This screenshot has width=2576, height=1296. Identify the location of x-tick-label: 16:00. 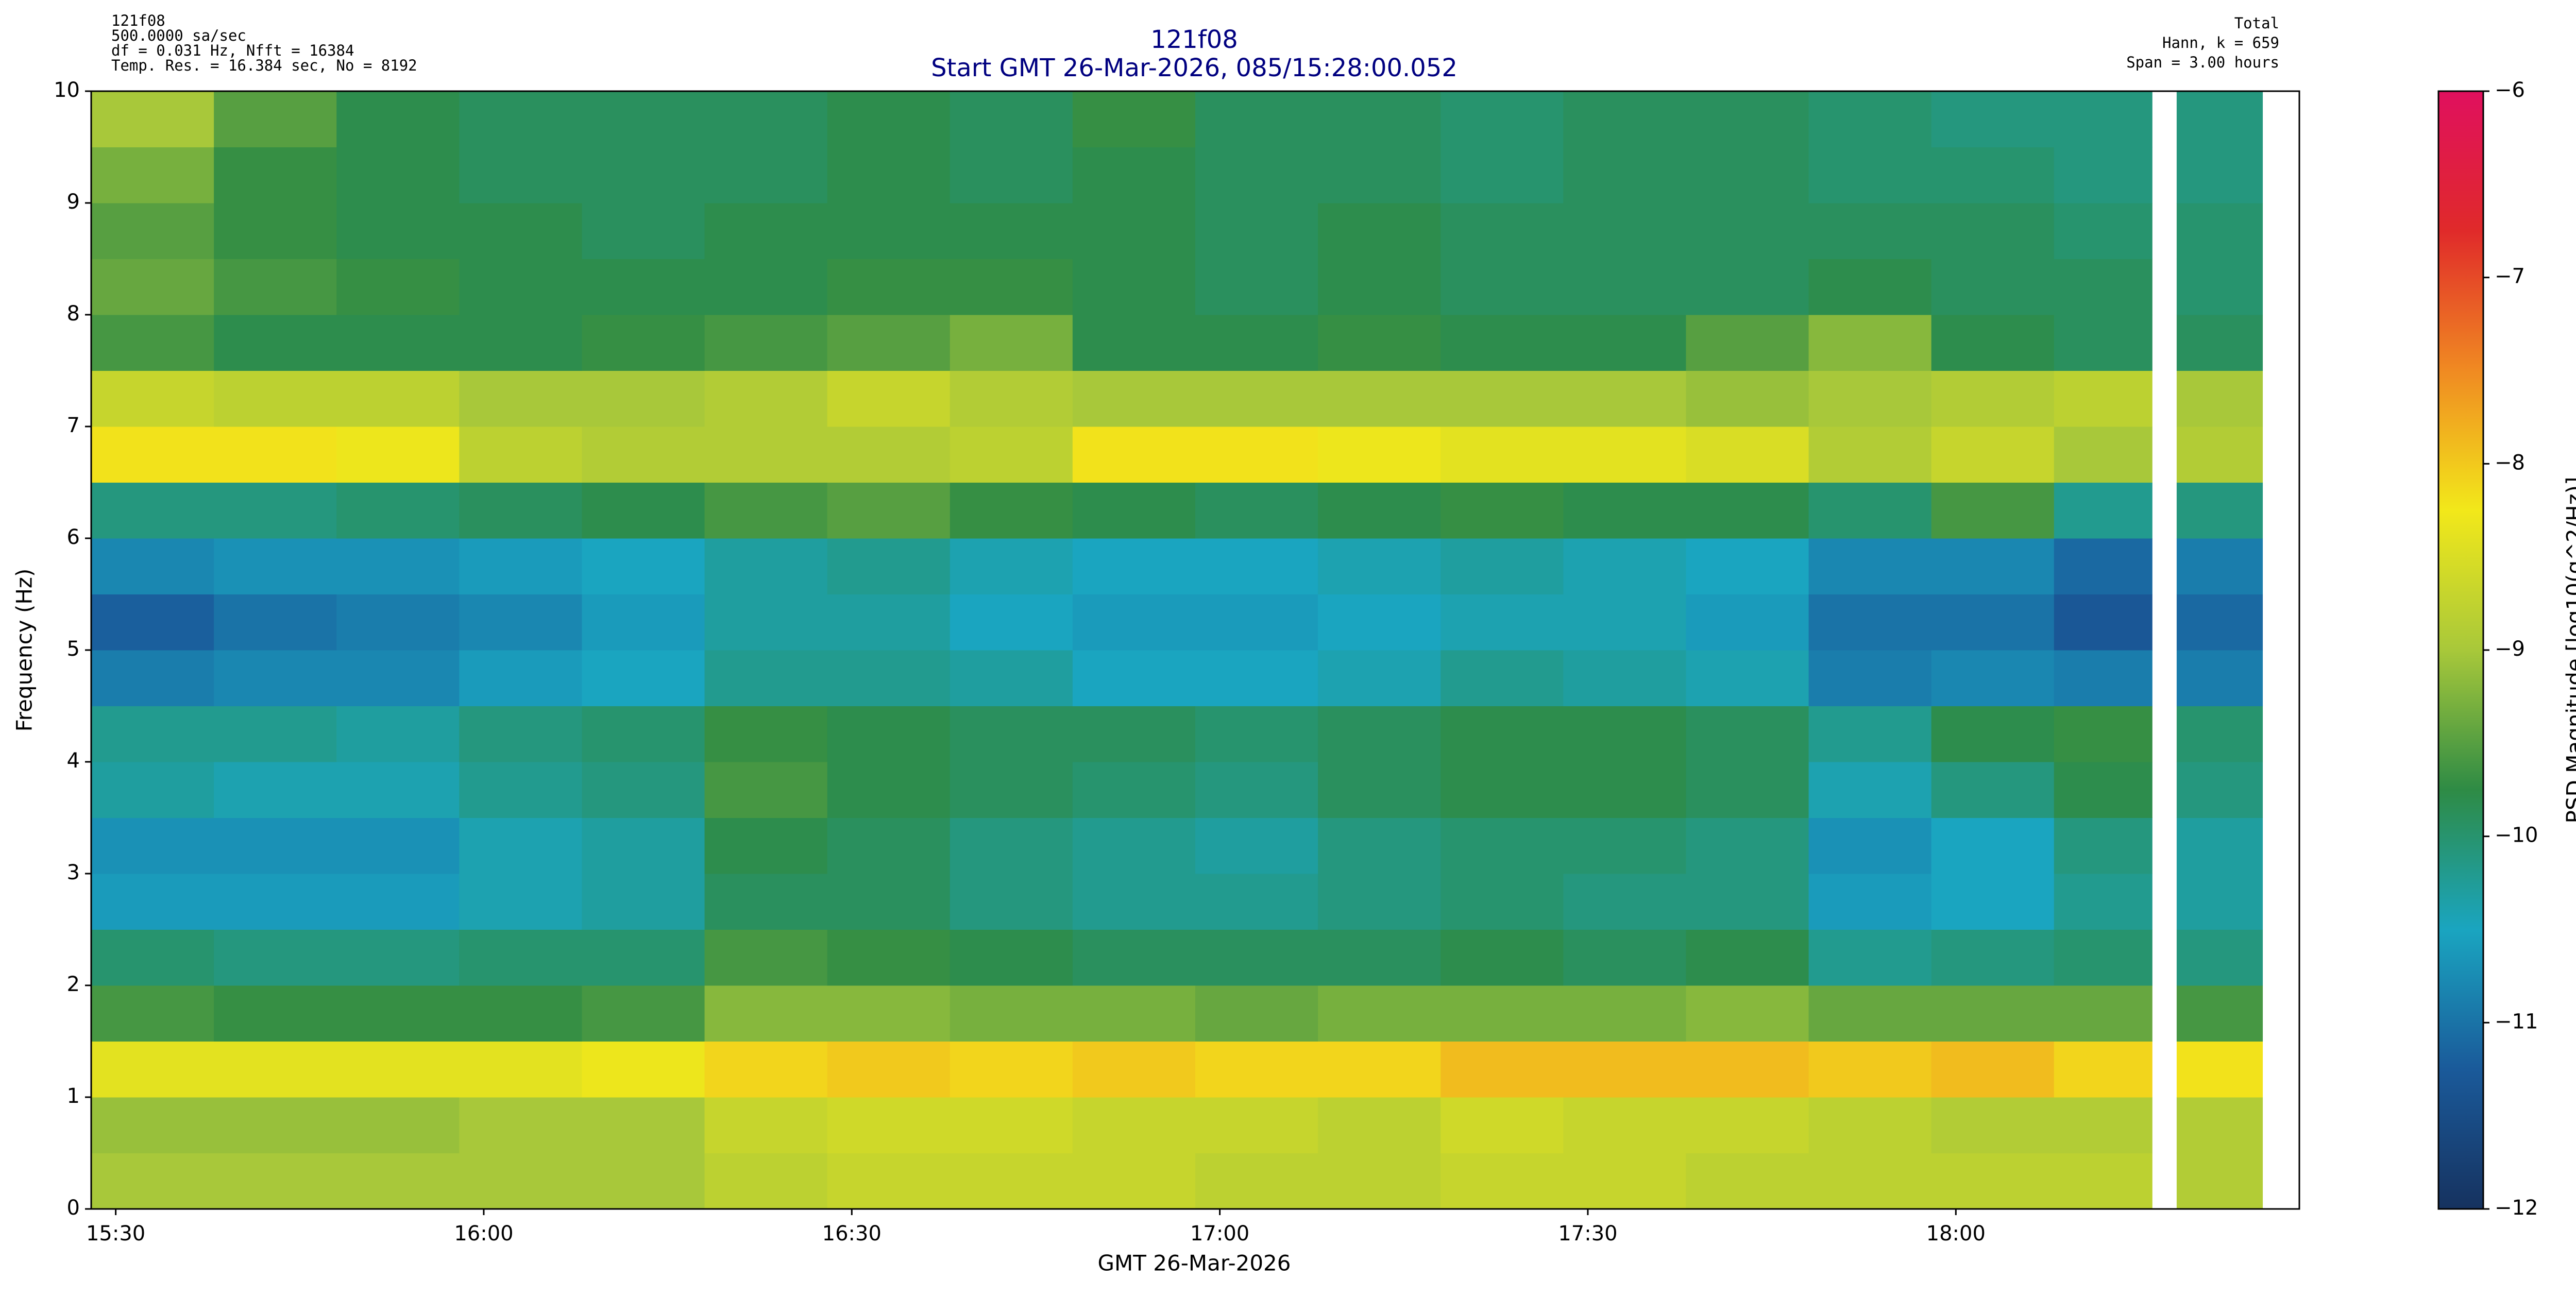
(483, 1234).